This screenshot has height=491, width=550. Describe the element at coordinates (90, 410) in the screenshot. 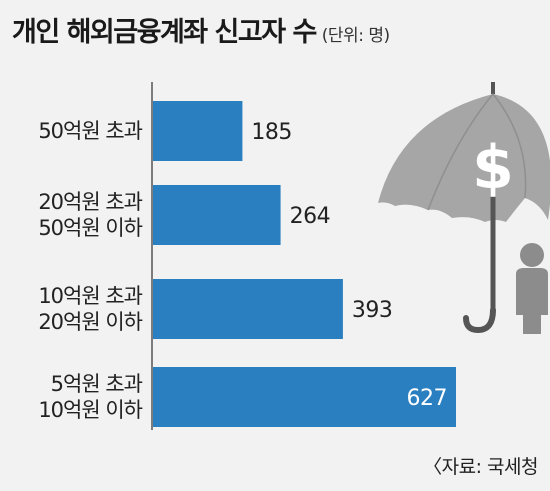

I see `category-label: 10억원 이하` at that location.